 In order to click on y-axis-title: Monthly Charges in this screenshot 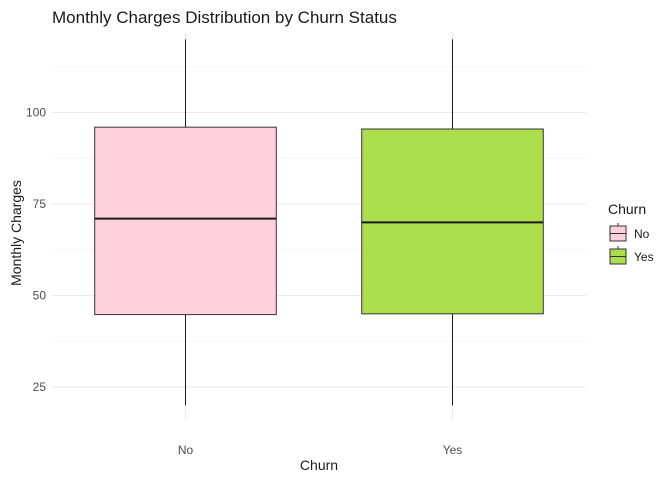, I will do `click(16, 233)`.